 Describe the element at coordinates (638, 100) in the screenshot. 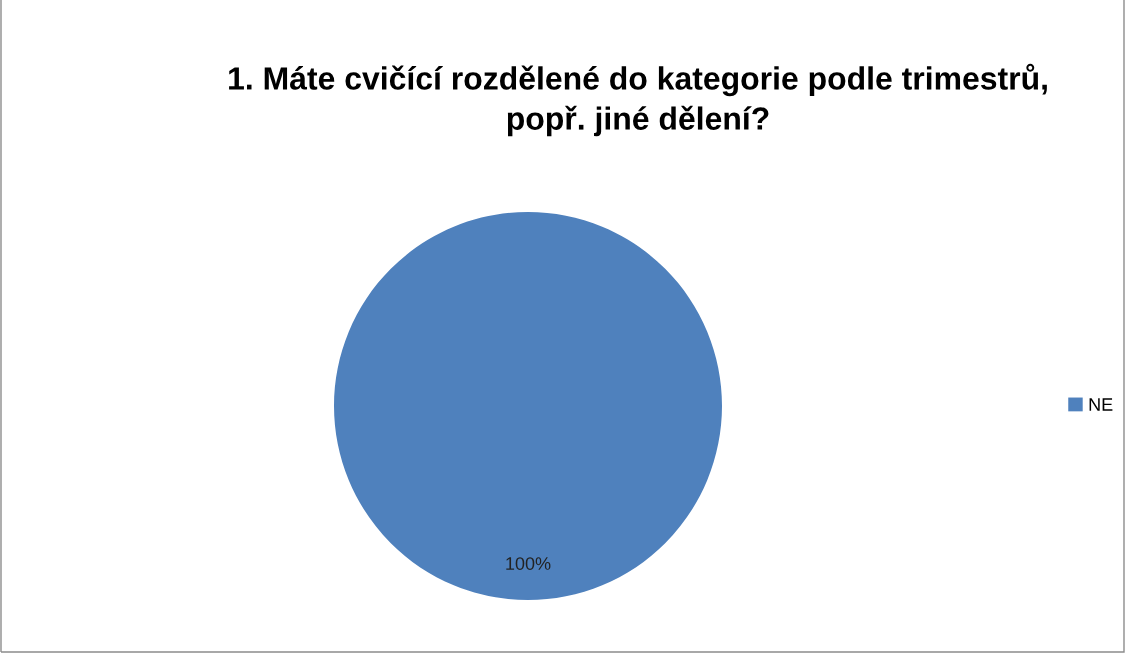

I see `chart-title: 1. Máte cvičící rozdělené do kategorie podle trimestrů, popř. jiné dělení?` at that location.